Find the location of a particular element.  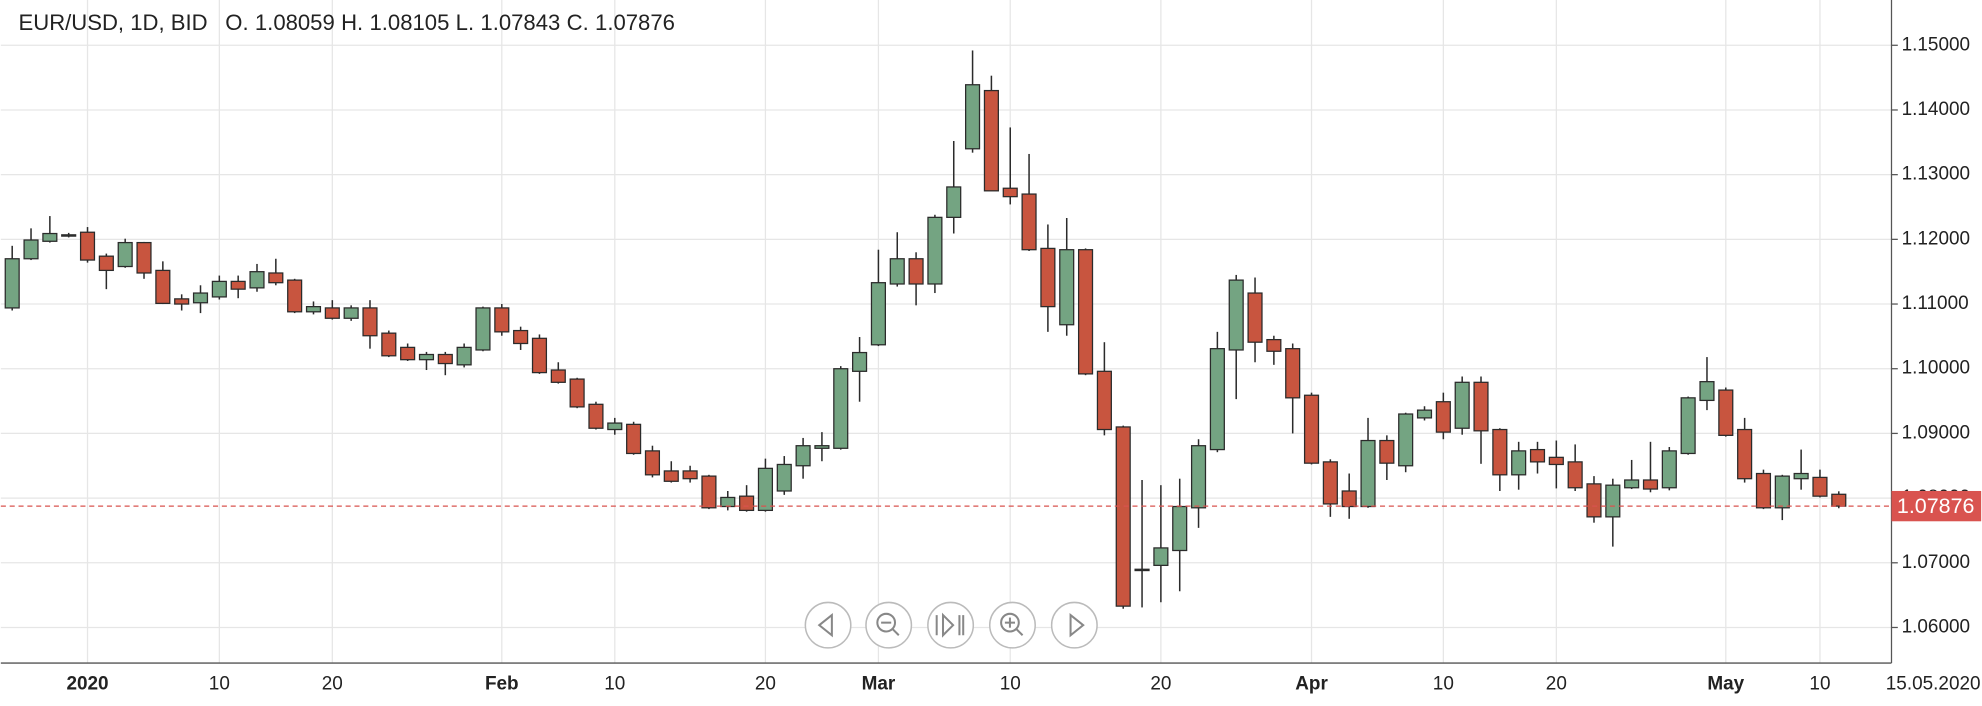

zoom-in-button is located at coordinates (1012, 625).